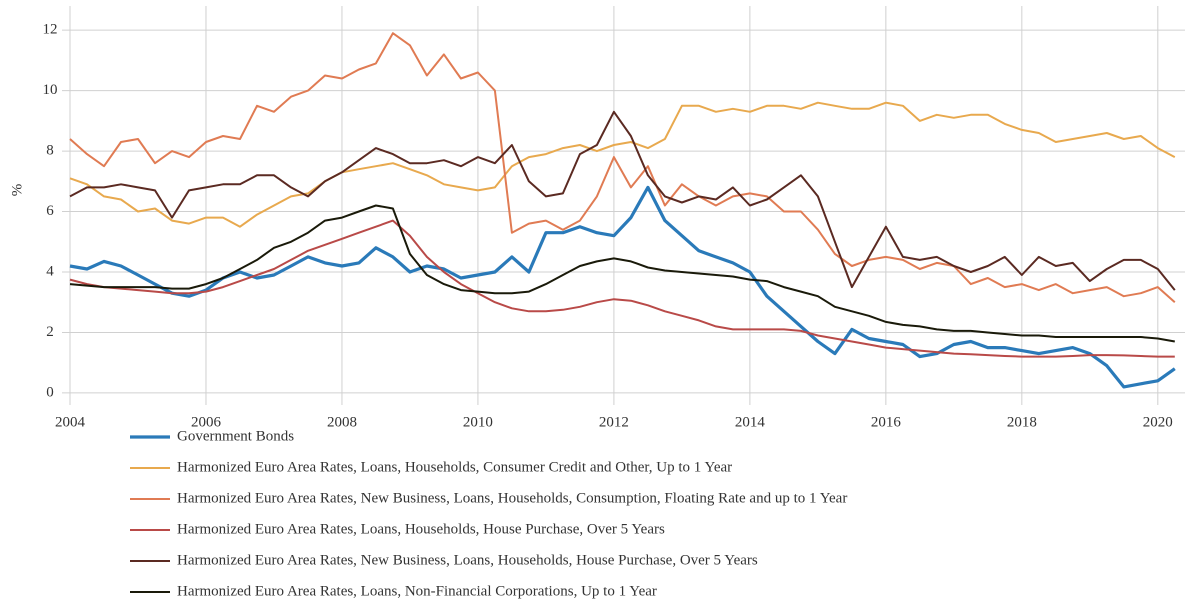  What do you see at coordinates (17, 190) in the screenshot?
I see `y-axis-label: %` at bounding box center [17, 190].